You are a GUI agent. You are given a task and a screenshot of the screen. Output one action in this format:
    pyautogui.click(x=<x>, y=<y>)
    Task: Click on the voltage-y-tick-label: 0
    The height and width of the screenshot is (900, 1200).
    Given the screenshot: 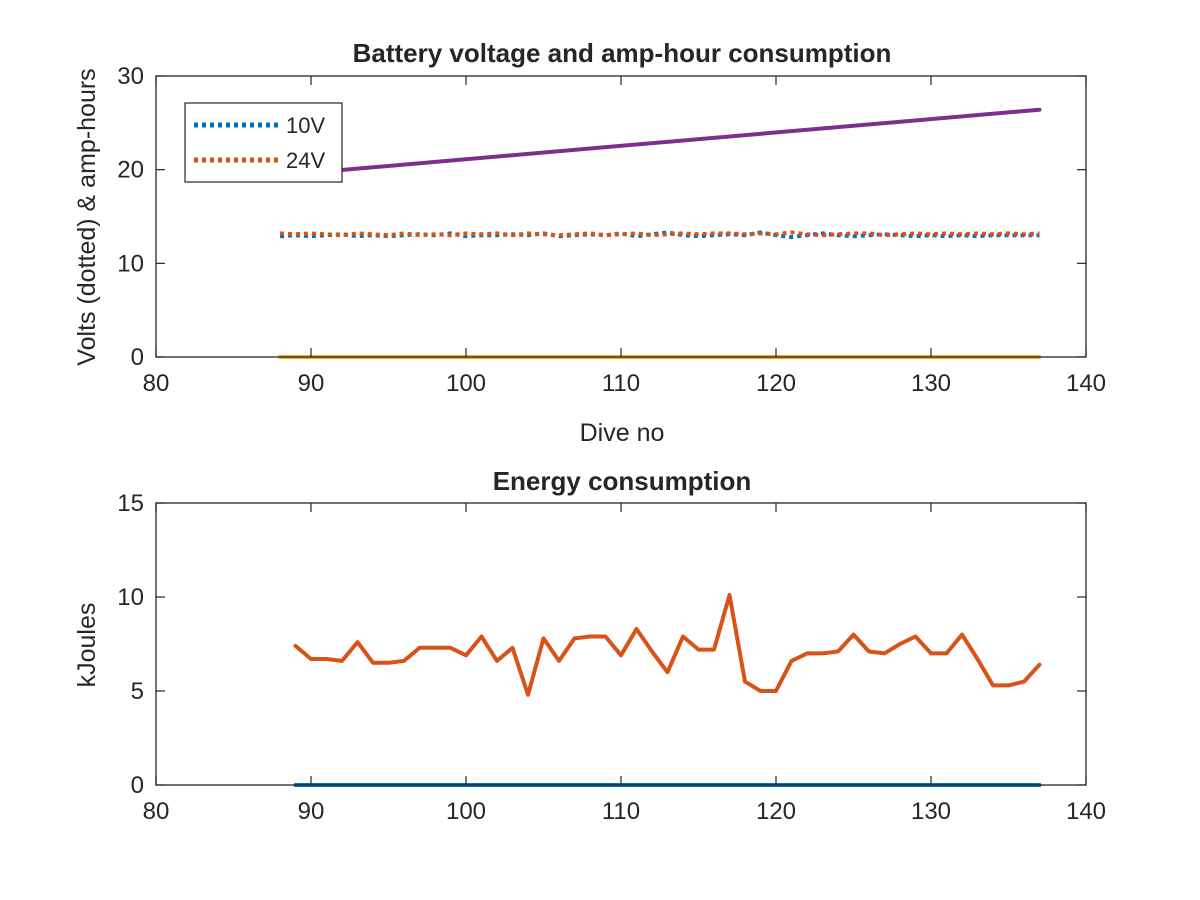 What is the action you would take?
    pyautogui.click(x=137, y=357)
    